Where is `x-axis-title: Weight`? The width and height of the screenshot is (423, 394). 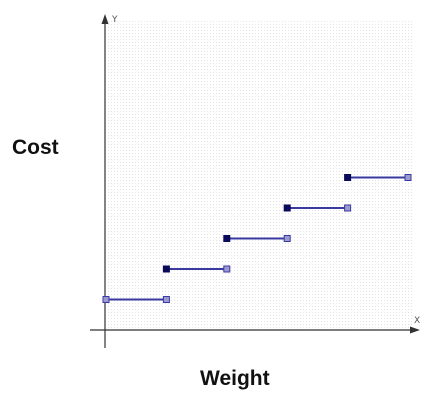 x-axis-title: Weight is located at coordinates (235, 378).